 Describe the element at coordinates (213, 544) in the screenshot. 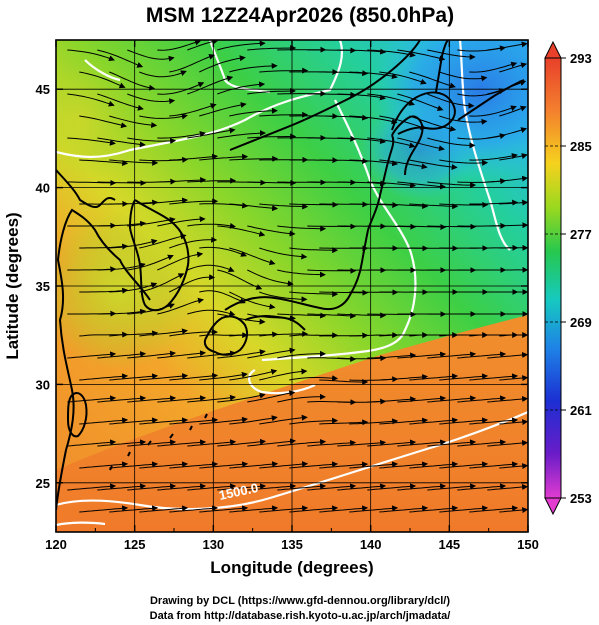

I see `x-tick-label-2: 130` at that location.